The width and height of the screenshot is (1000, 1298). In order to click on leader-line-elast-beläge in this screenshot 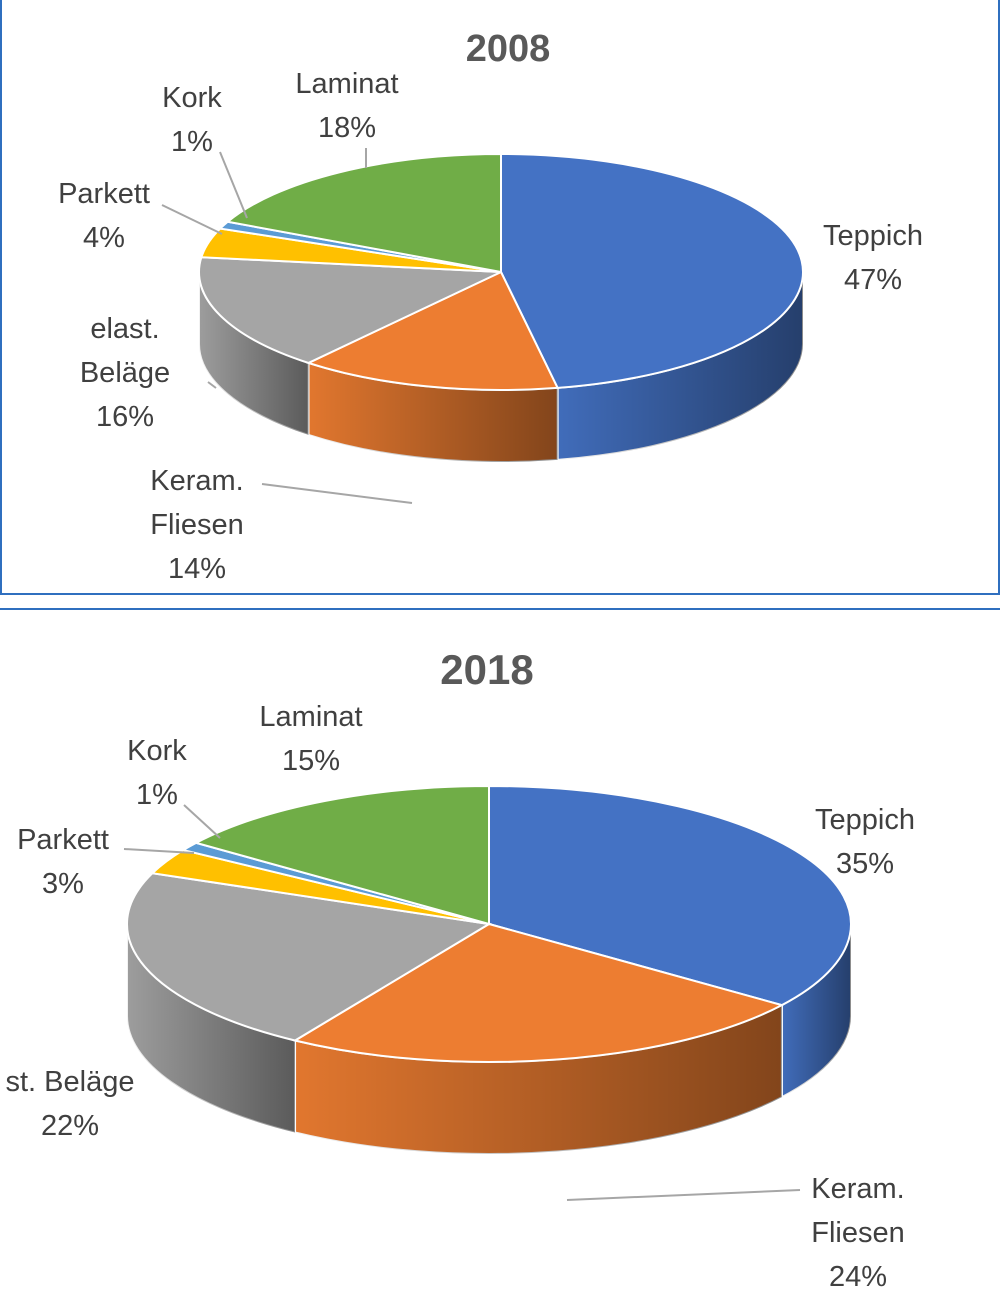, I will do `click(212, 385)`.